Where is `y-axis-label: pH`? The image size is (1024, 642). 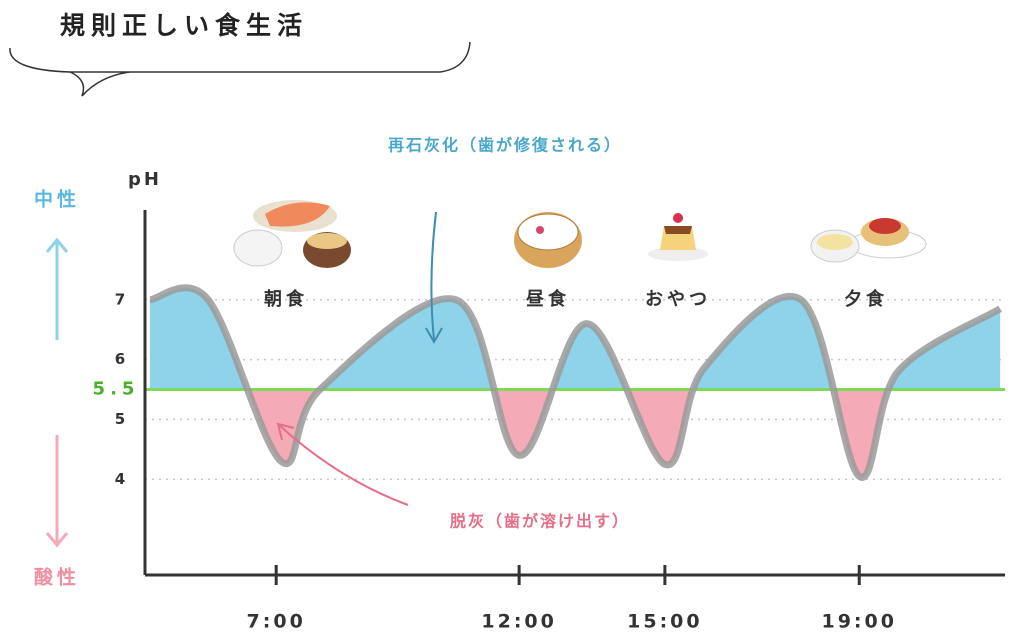 y-axis-label: pH is located at coordinates (145, 179).